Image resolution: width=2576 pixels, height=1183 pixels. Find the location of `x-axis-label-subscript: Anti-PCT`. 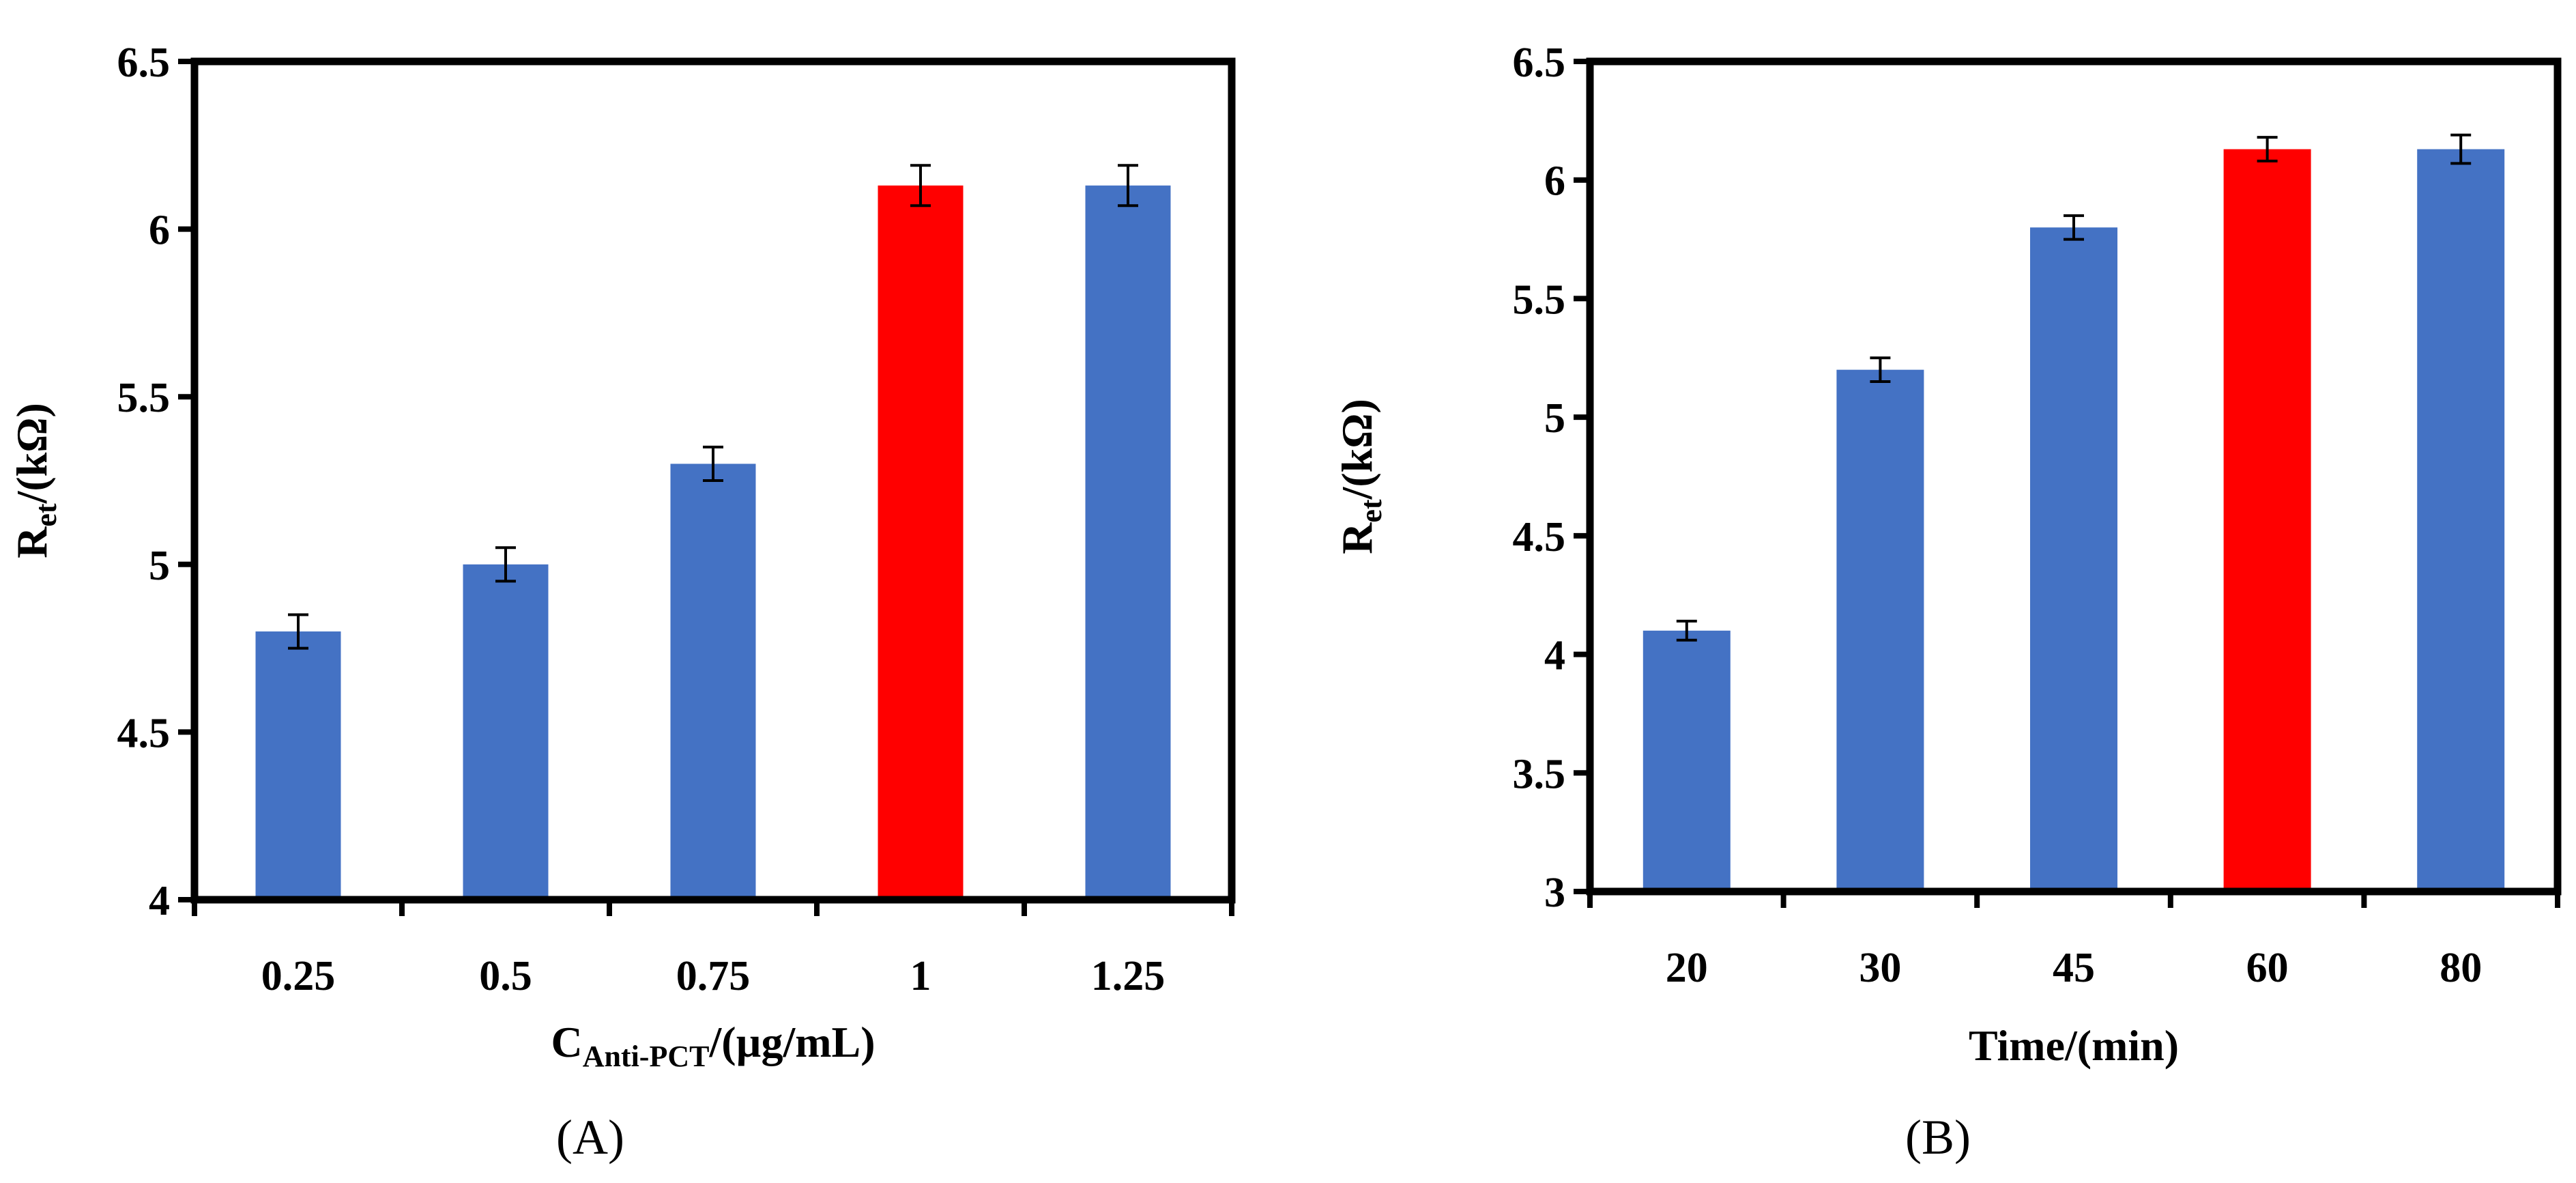

x-axis-label-subscript: Anti-PCT is located at coordinates (646, 1056).